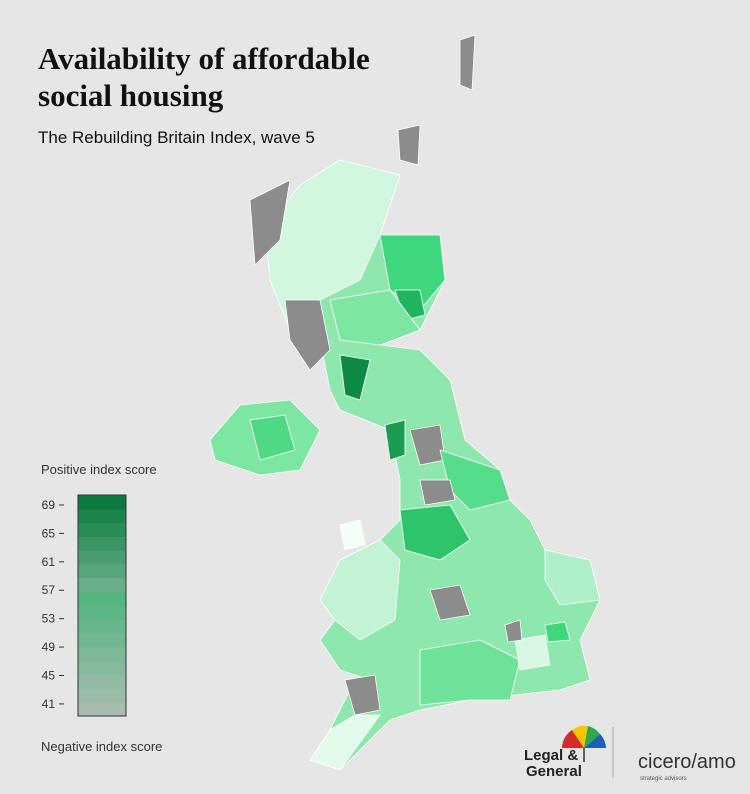 The height and width of the screenshot is (794, 750). I want to click on wales-region, so click(360, 590).